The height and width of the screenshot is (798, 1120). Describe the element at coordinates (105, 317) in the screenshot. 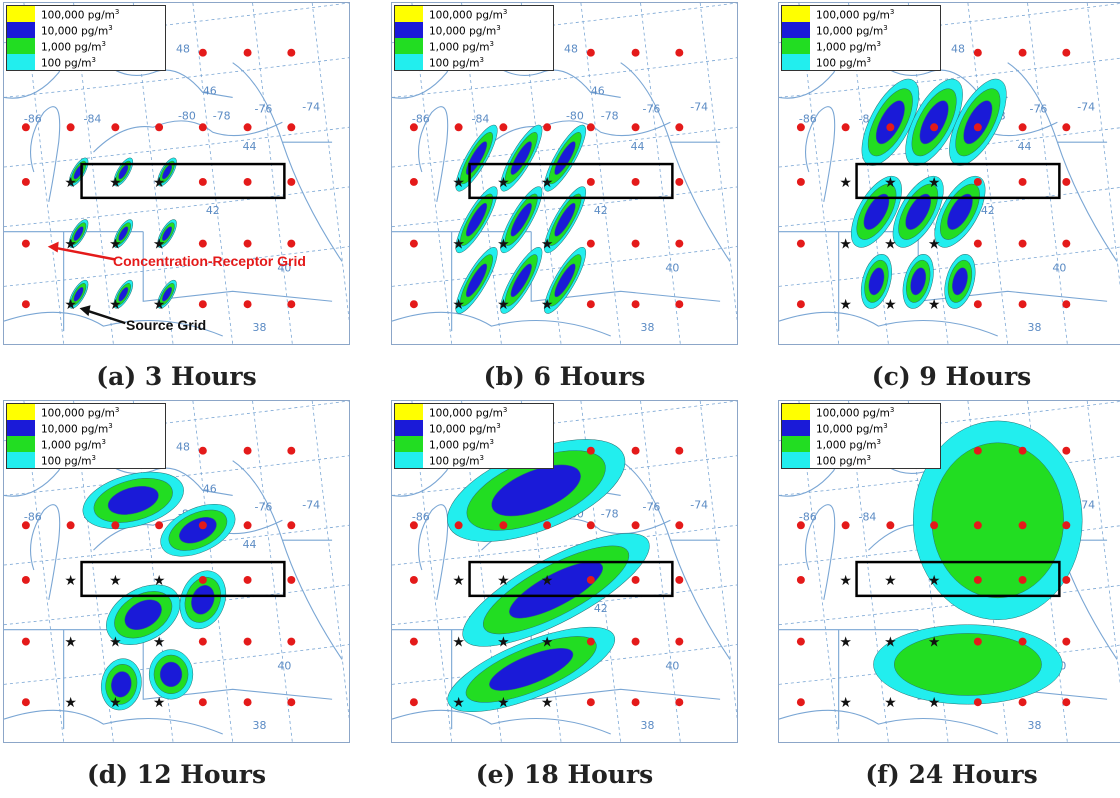

I see `source-arrow` at that location.